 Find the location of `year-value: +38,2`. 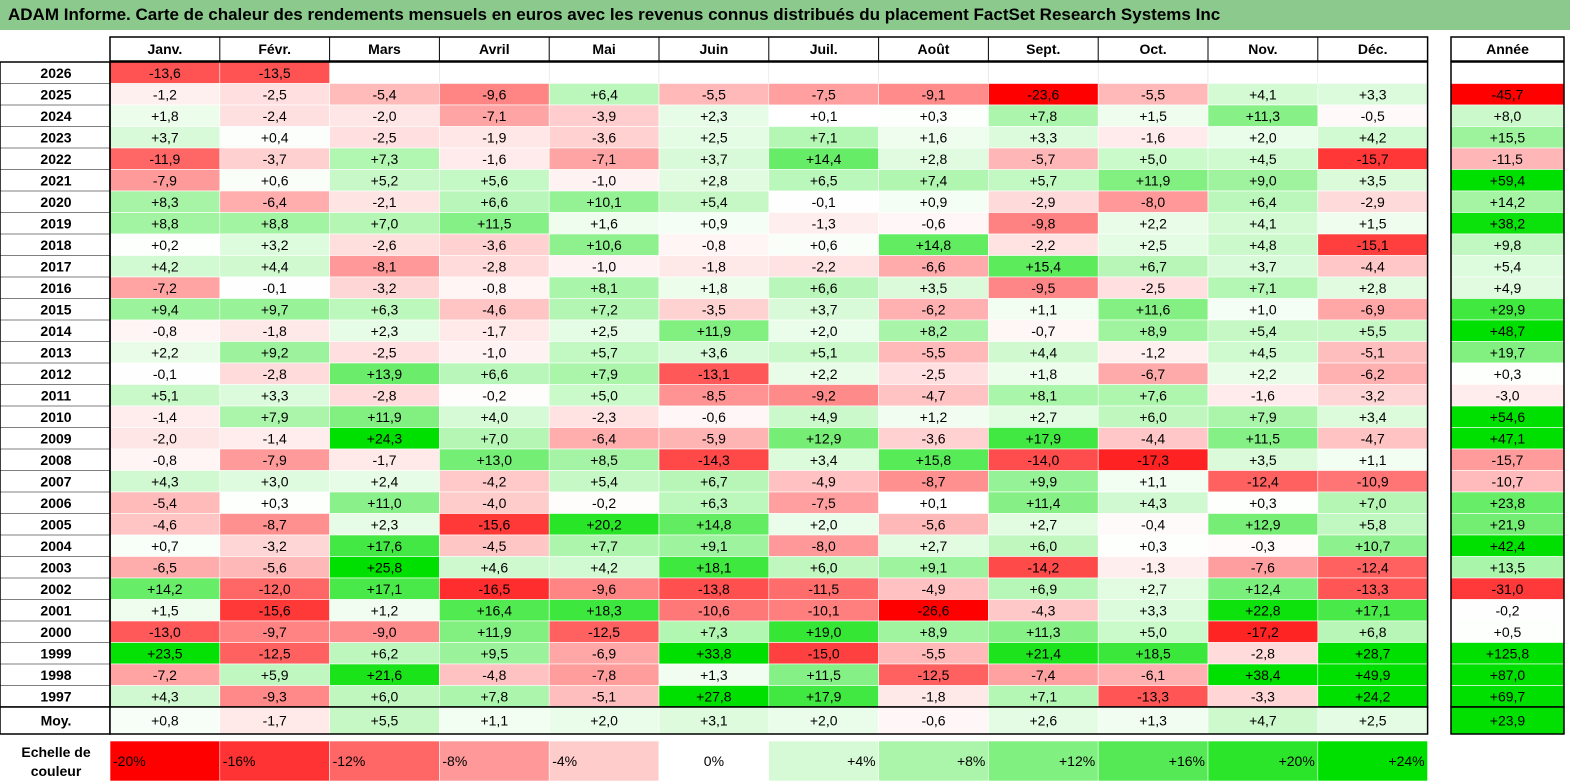

year-value: +38,2 is located at coordinates (1508, 223).